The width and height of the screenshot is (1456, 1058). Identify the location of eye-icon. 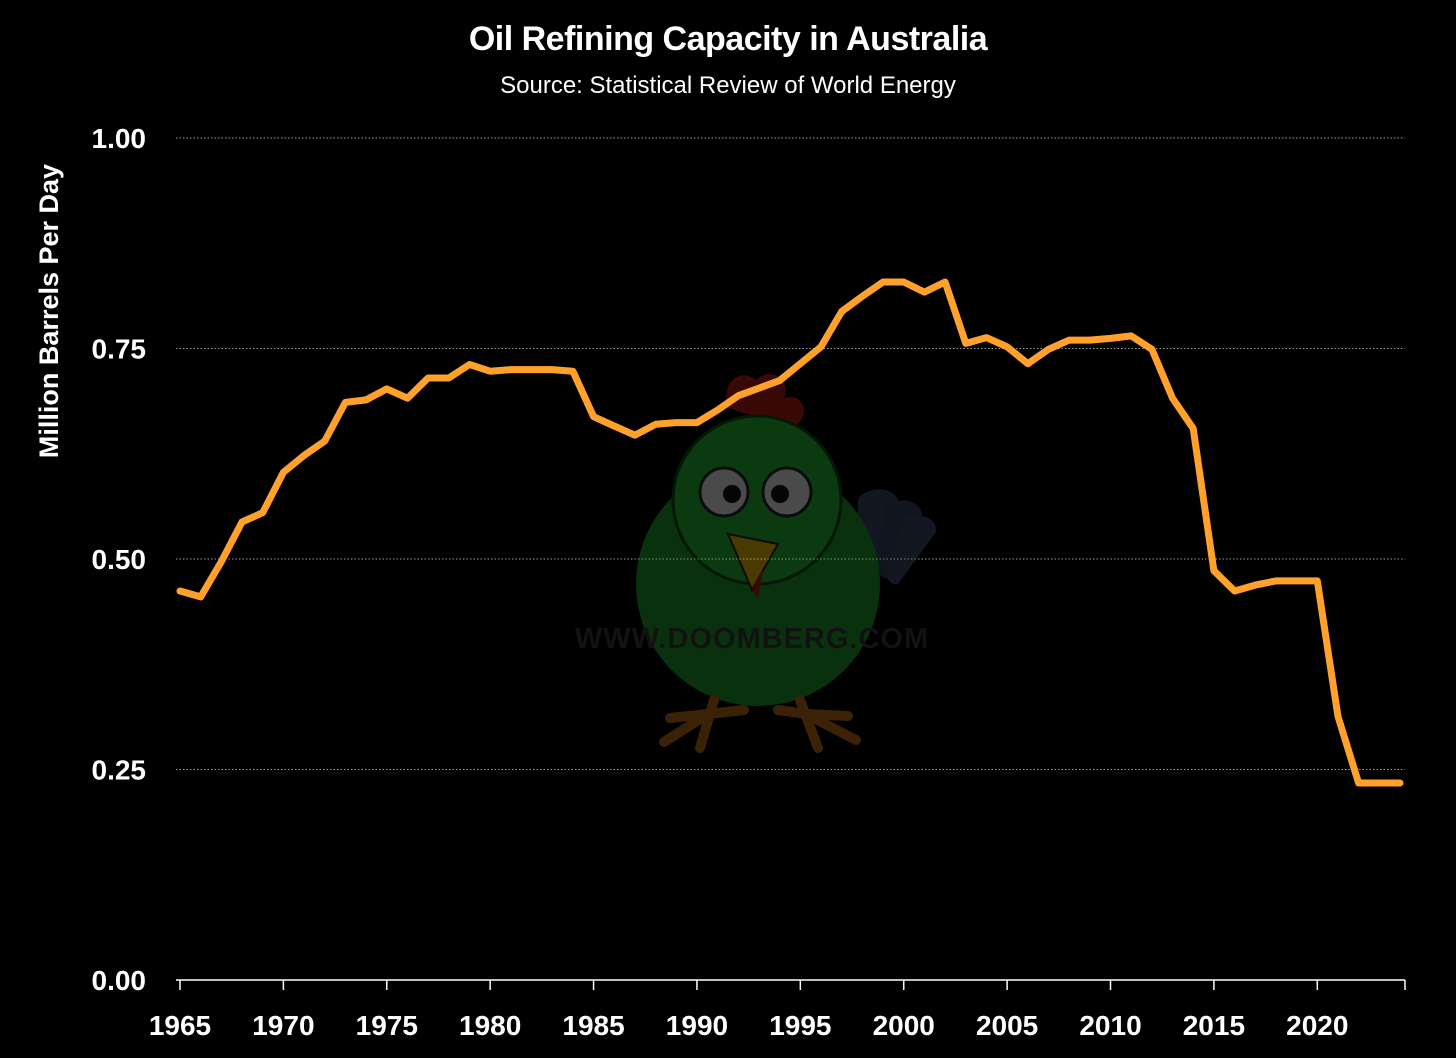
(755, 492).